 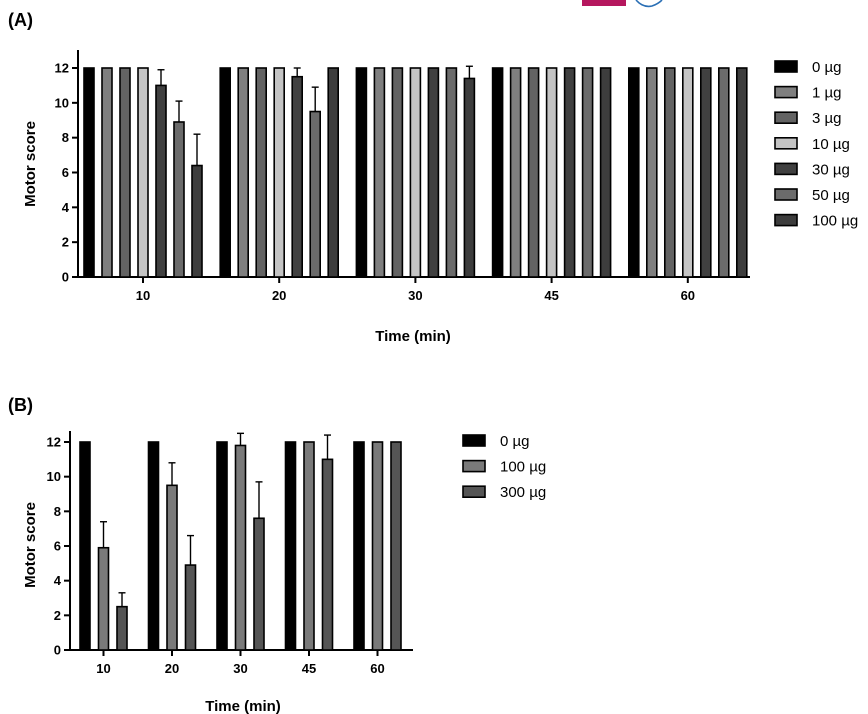 I want to click on panel-a-x-tick-label: 30, so click(x=415, y=295).